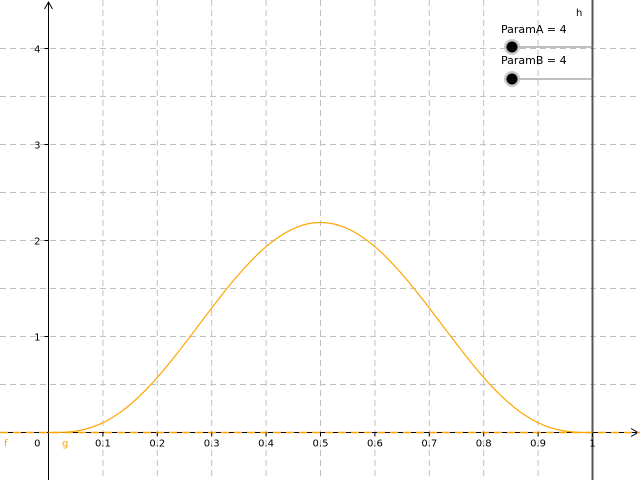 This screenshot has height=480, width=640. I want to click on label-h: h, so click(579, 13).